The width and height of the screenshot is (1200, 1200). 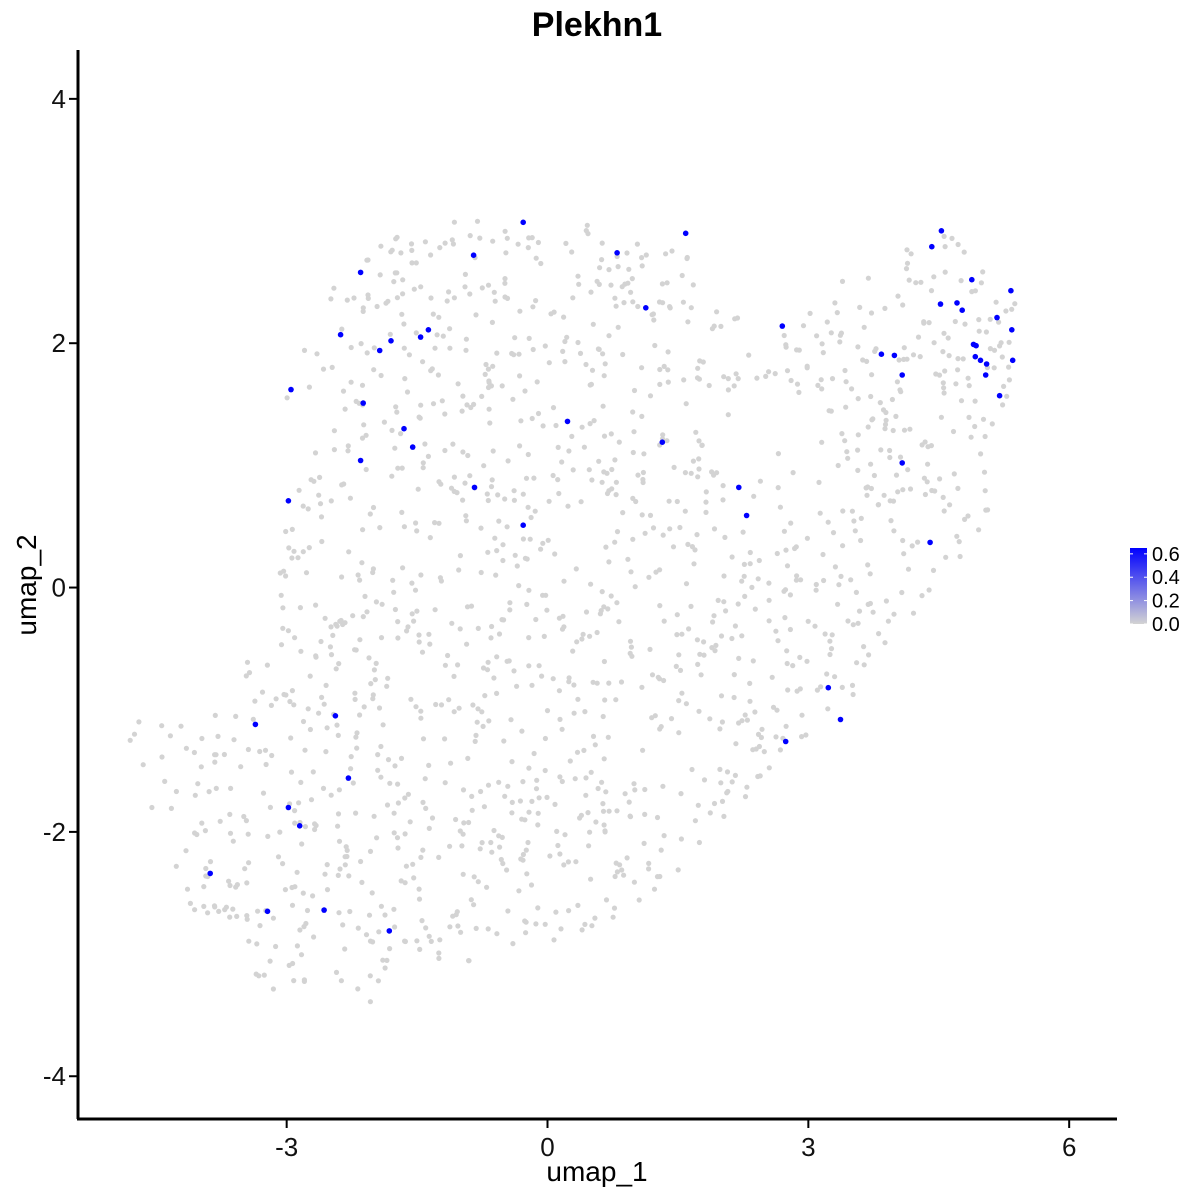 I want to click on x-axis-ticks: -3 0 3 6, so click(x=675, y=1140).